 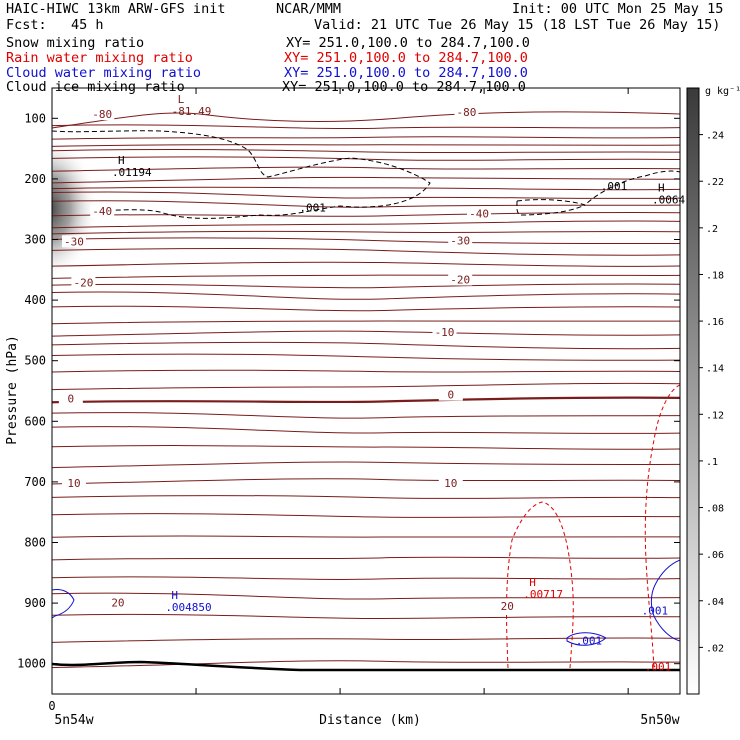 What do you see at coordinates (99, 58) in the screenshot?
I see `field-label-rain: Rain water mixing ratio` at bounding box center [99, 58].